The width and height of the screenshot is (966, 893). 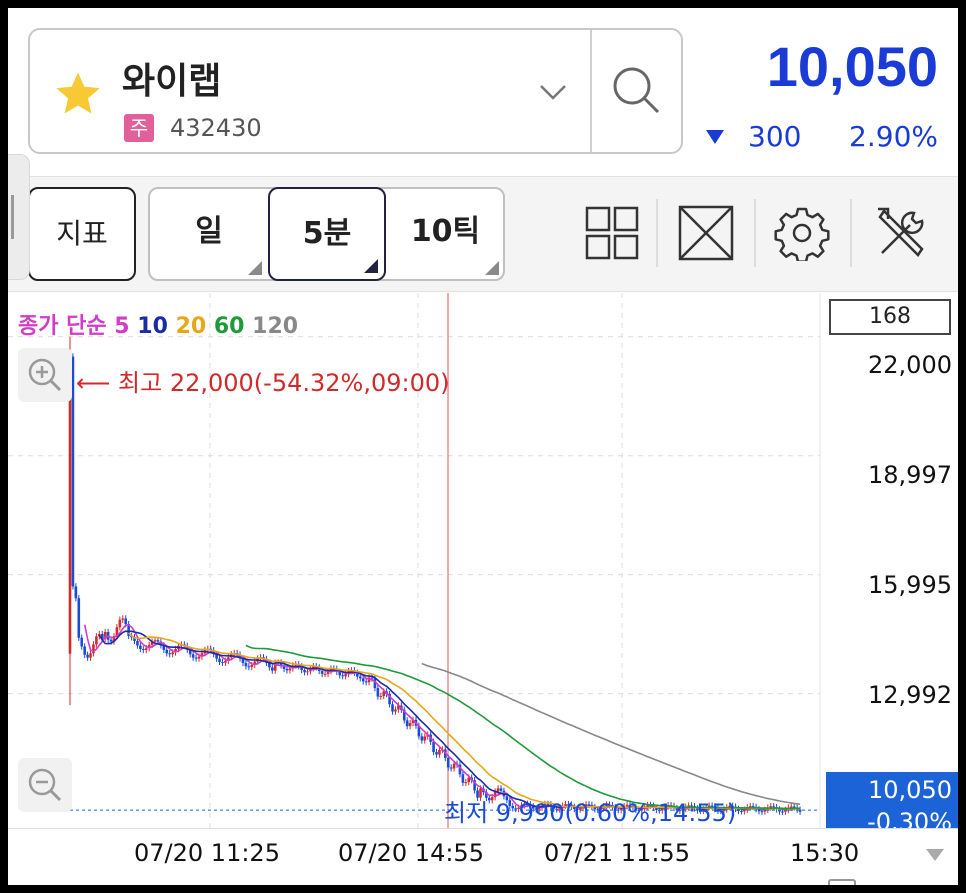 I want to click on period-10tick: 10틱, so click(x=445, y=234).